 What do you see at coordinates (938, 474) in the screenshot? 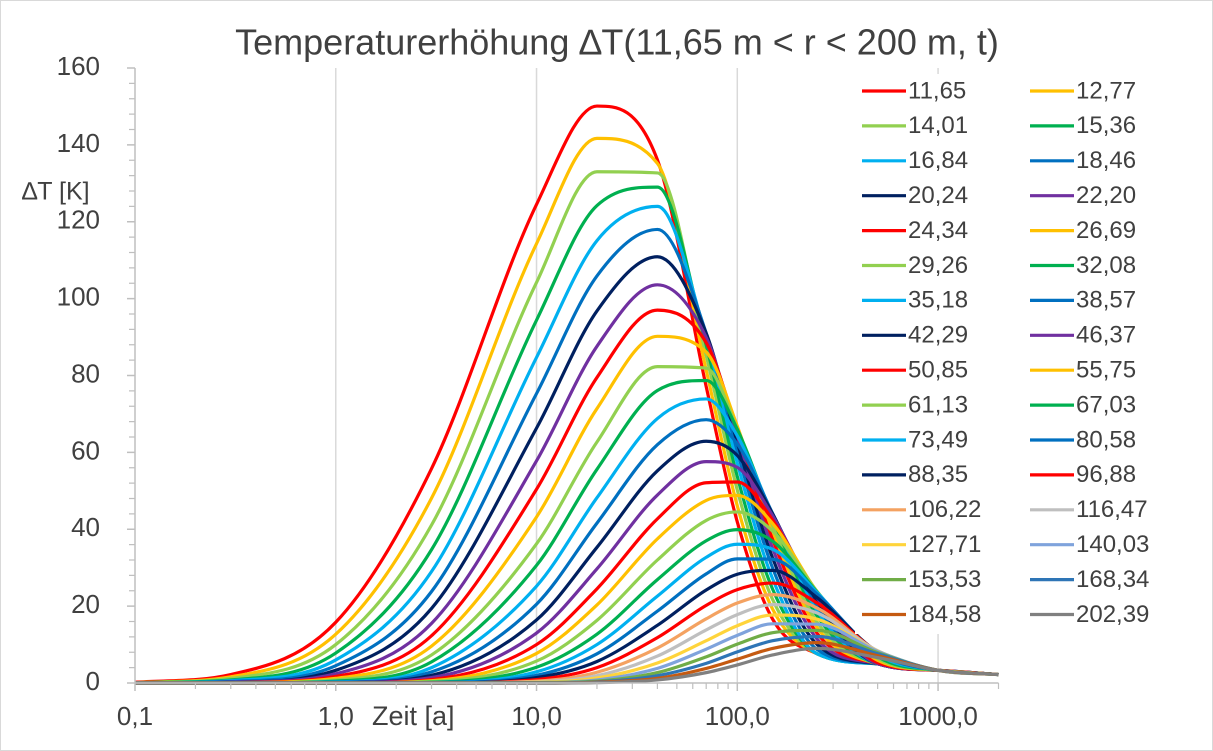
I see `legend-label: 88,35` at bounding box center [938, 474].